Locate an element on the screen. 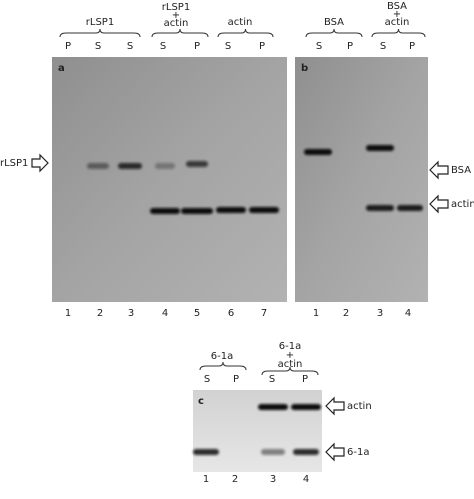 The width and height of the screenshot is (474, 499). marker-label: BSA is located at coordinates (461, 170).